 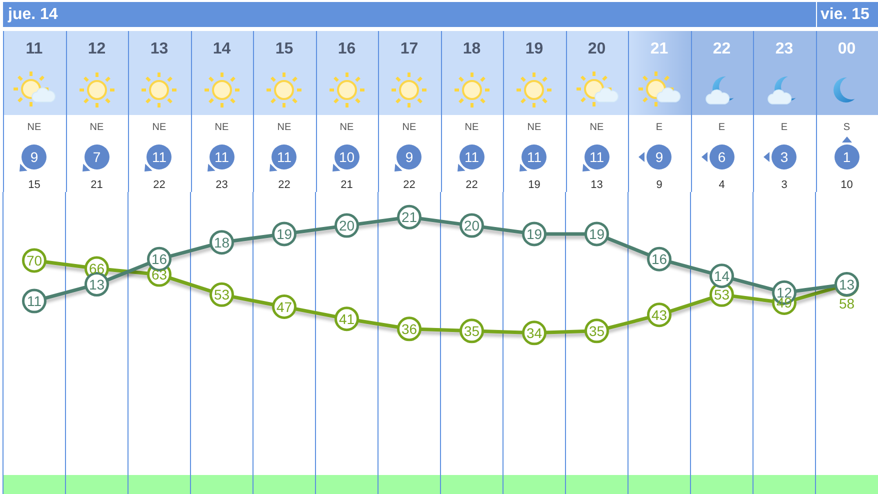 What do you see at coordinates (534, 49) in the screenshot?
I see `x-tick-label: 19` at bounding box center [534, 49].